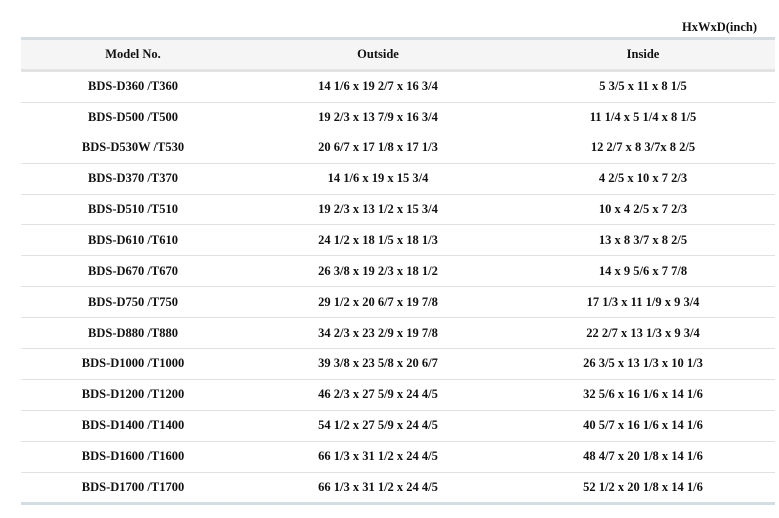 This screenshot has height=518, width=779. Describe the element at coordinates (133, 240) in the screenshot. I see `cell-model: BDS-D610 /T610` at that location.